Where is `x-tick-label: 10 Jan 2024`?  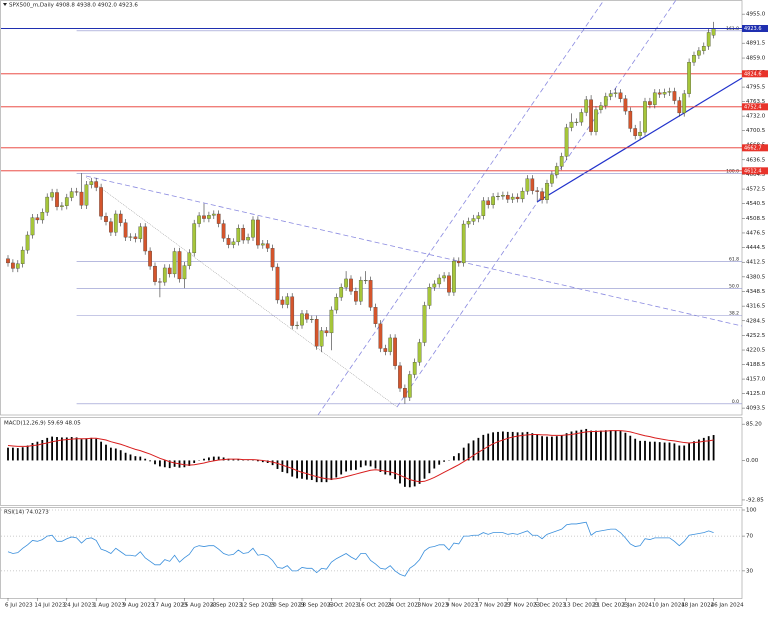
x-tick-label: 10 Jan 2024 is located at coordinates (668, 606).